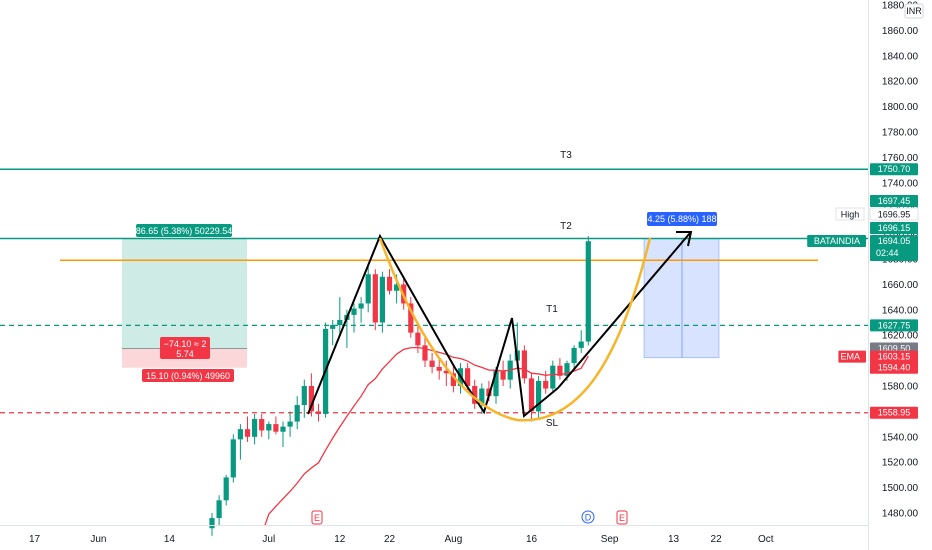 Image resolution: width=932 pixels, height=550 pixels. What do you see at coordinates (684, 239) in the screenshot?
I see `projection-arrow-head` at bounding box center [684, 239].